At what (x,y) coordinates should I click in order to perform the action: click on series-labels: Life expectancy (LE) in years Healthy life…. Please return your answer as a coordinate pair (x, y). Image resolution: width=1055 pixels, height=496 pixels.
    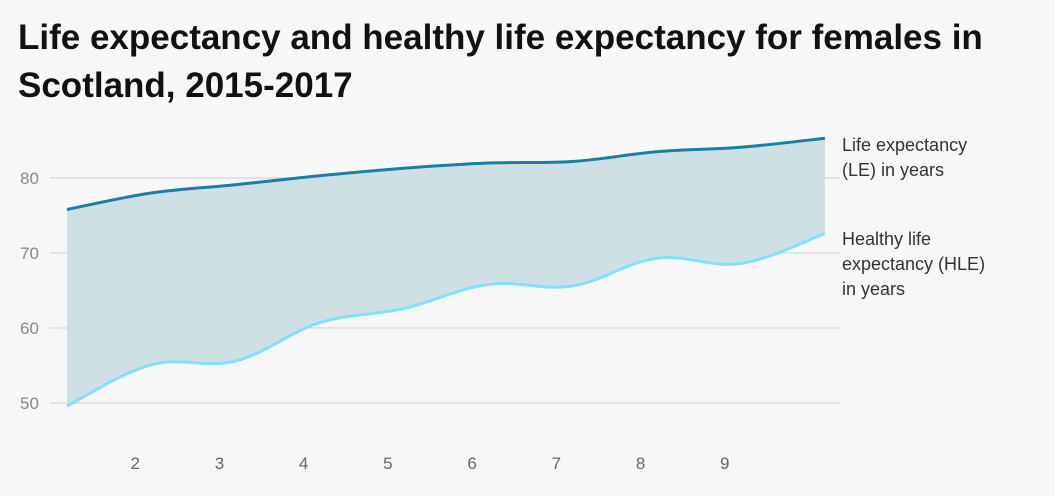
    Looking at the image, I should click on (913, 217).